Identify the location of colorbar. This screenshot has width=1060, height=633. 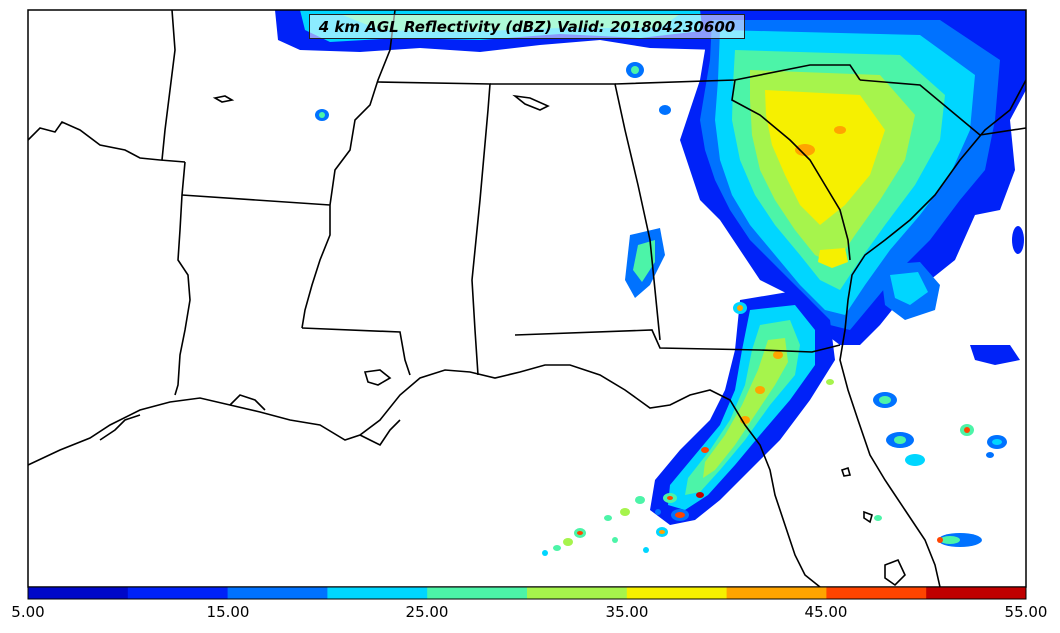
(527, 593).